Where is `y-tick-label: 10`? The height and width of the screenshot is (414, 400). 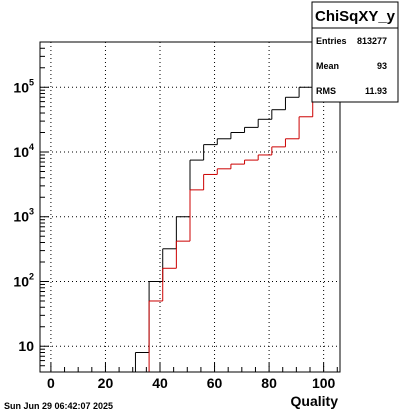
y-tick-label: 10 is located at coordinates (26, 346).